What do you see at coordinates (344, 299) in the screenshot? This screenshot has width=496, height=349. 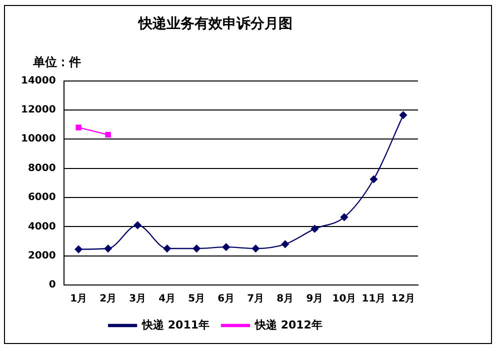 I see `x-tick-label: 10月` at bounding box center [344, 299].